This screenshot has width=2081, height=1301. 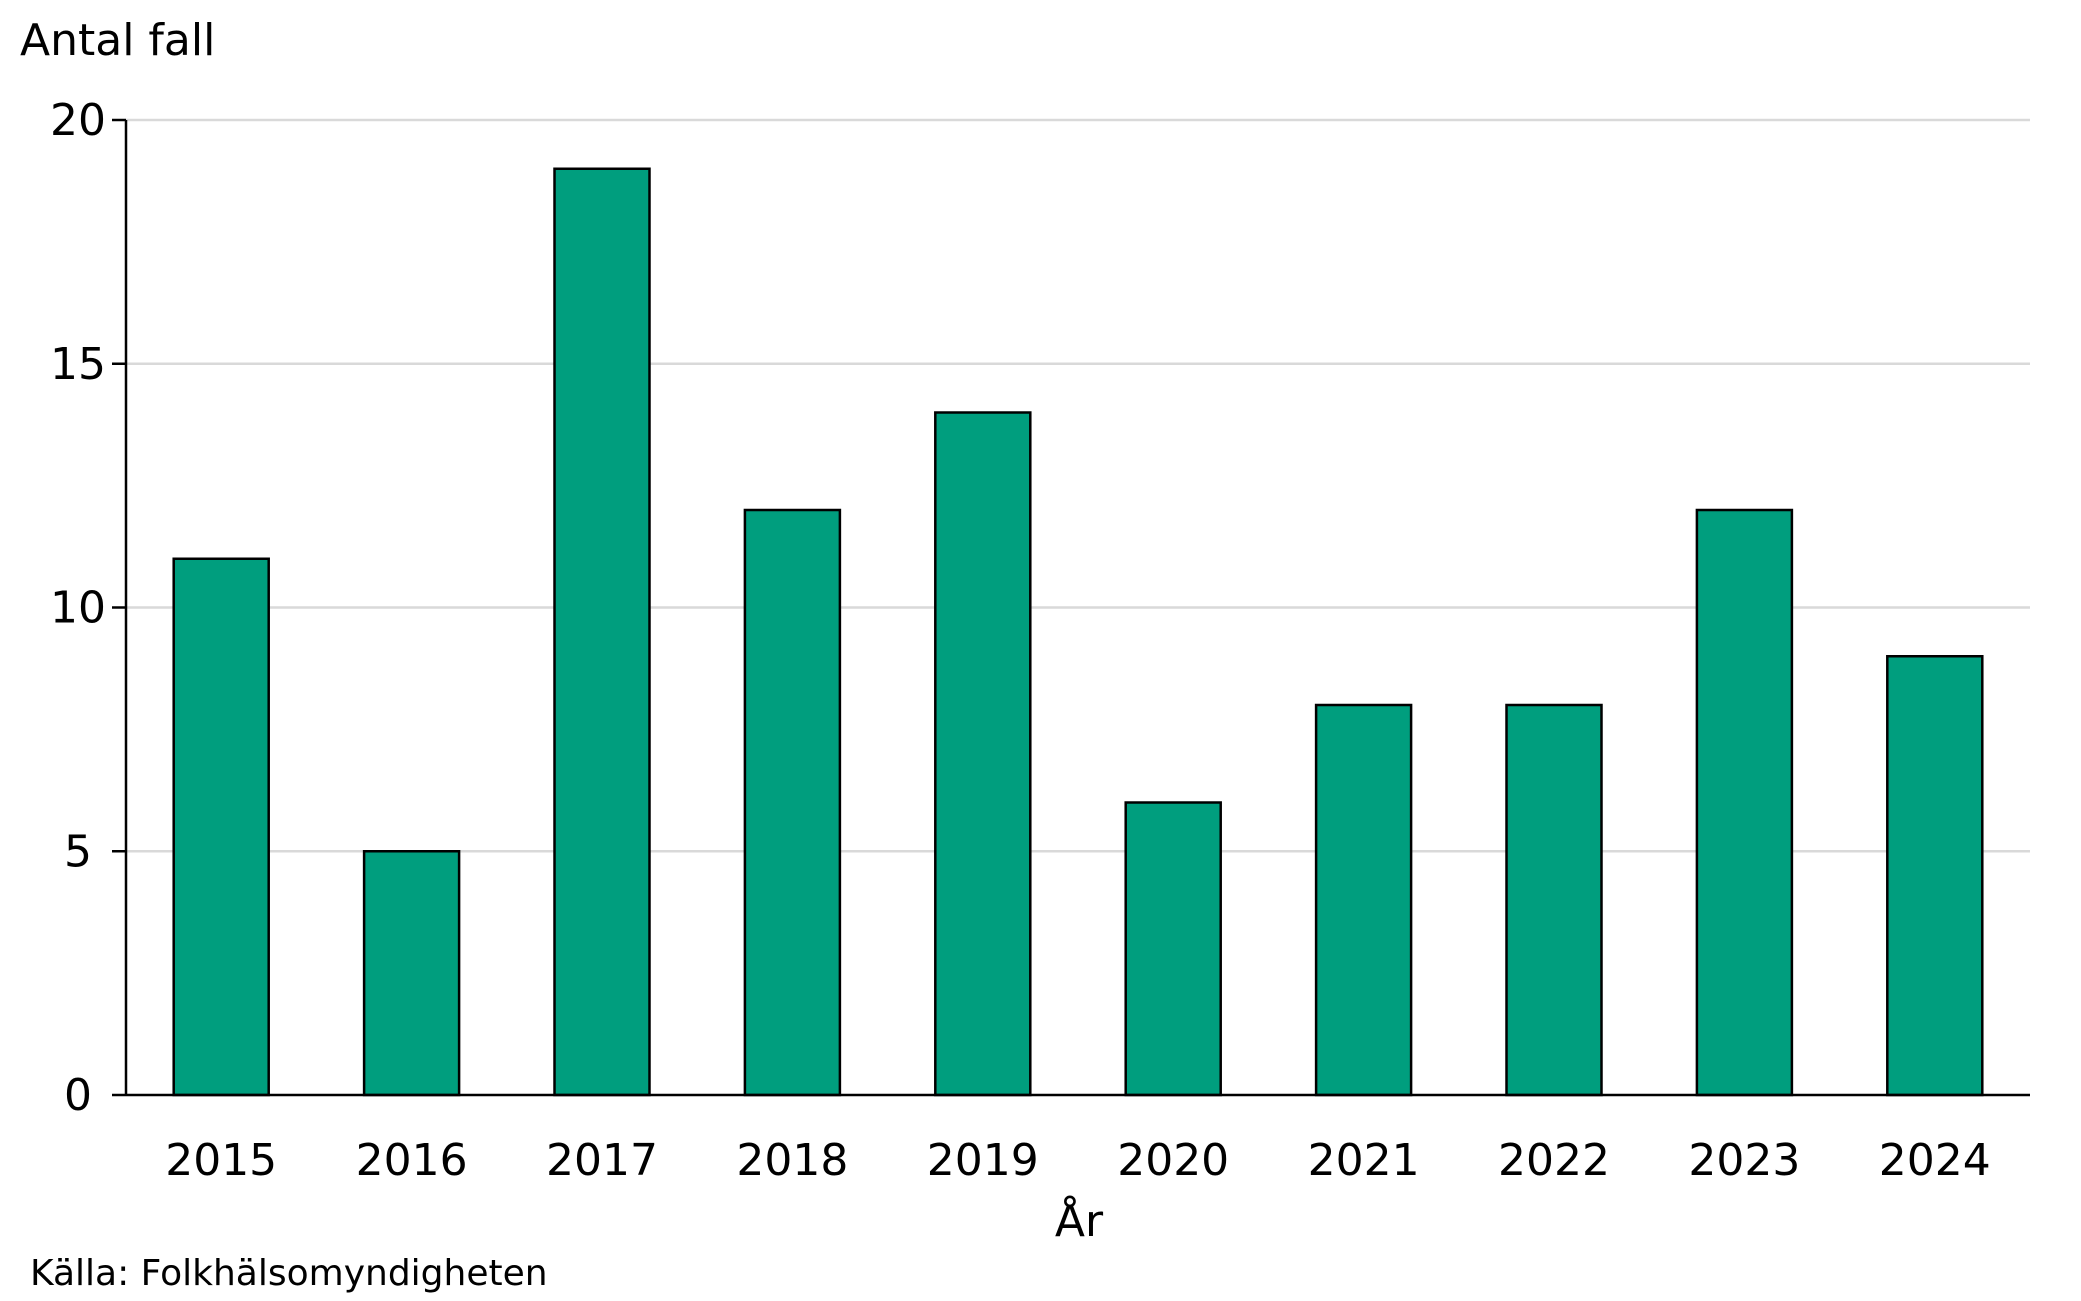 I want to click on x-tick-label: 2018, so click(x=792, y=1160).